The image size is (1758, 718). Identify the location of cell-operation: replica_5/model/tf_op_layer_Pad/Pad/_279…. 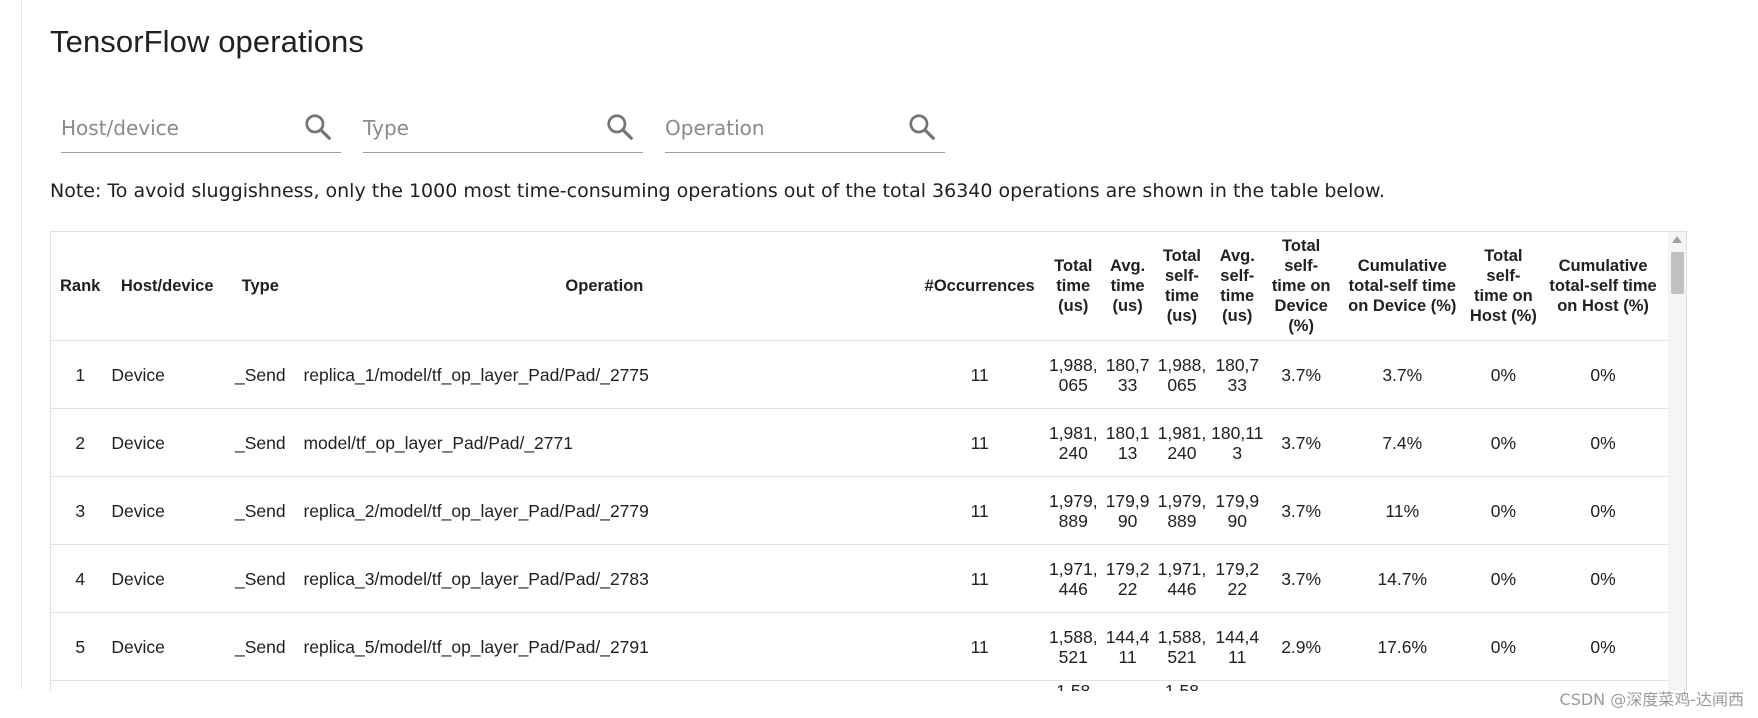
(604, 646).